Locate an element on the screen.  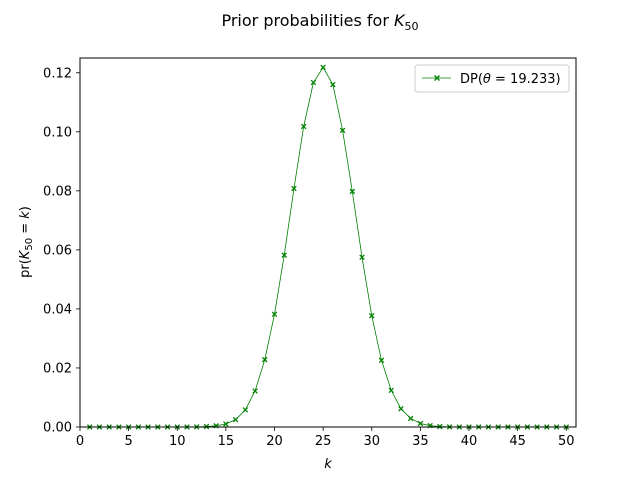
title-var: K is located at coordinates (400, 20).